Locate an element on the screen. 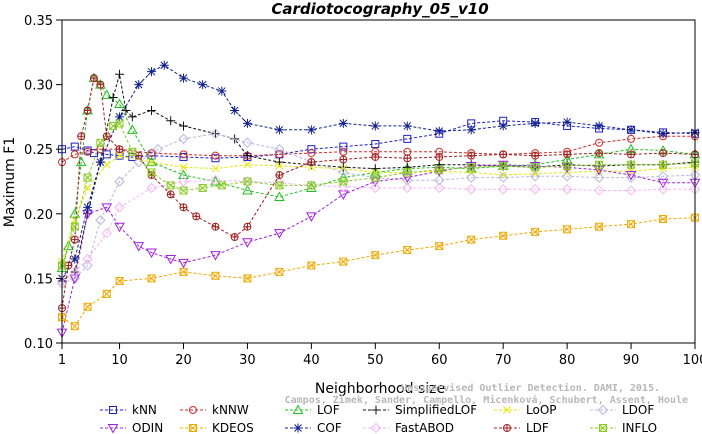 This screenshot has width=702, height=434. legend-item-cof: COF is located at coordinates (313, 427).